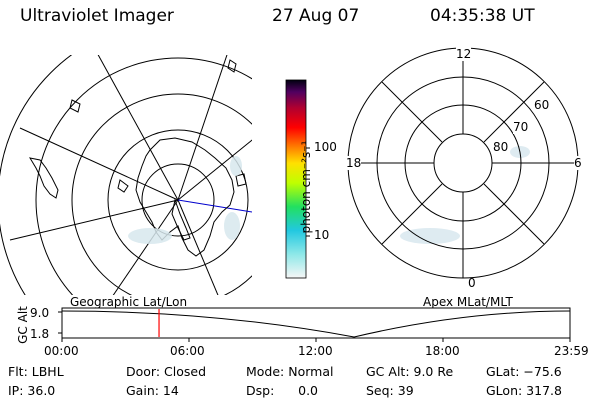 The width and height of the screenshot is (600, 400). What do you see at coordinates (524, 390) in the screenshot?
I see `glon-info: GLon: 317.8` at bounding box center [524, 390].